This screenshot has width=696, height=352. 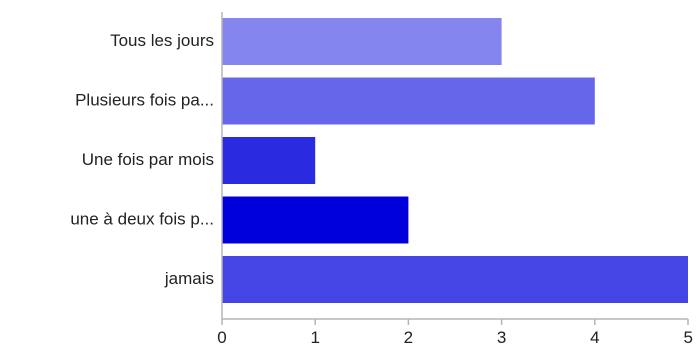 What do you see at coordinates (221, 337) in the screenshot?
I see `x-tick-label-0: 0` at bounding box center [221, 337].